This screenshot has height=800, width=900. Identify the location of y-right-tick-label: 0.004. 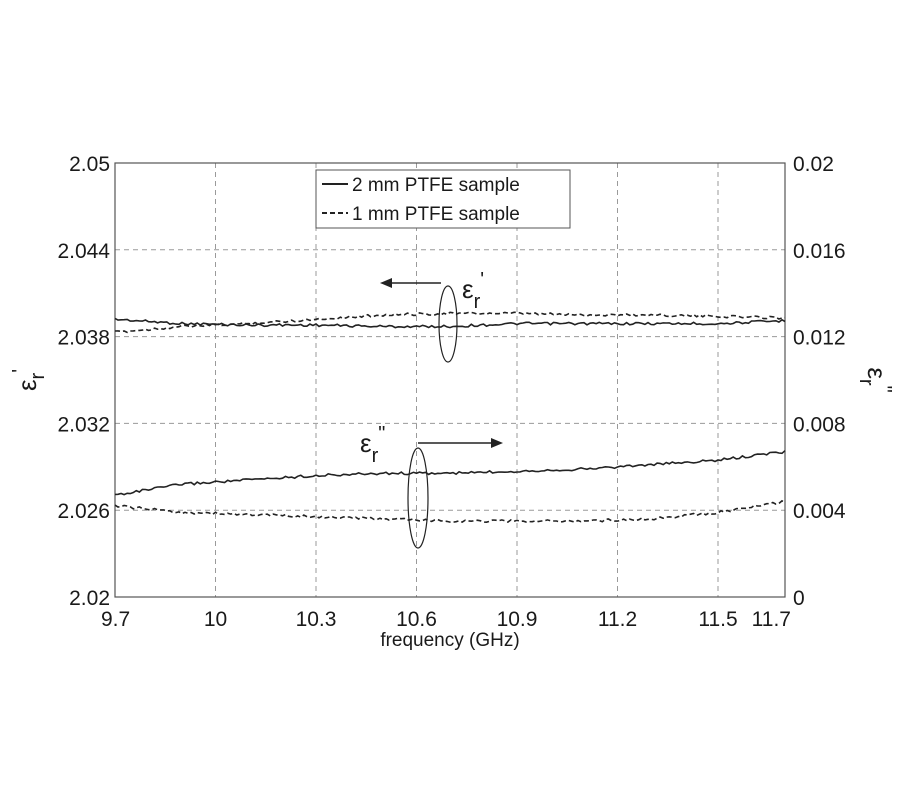
(819, 511).